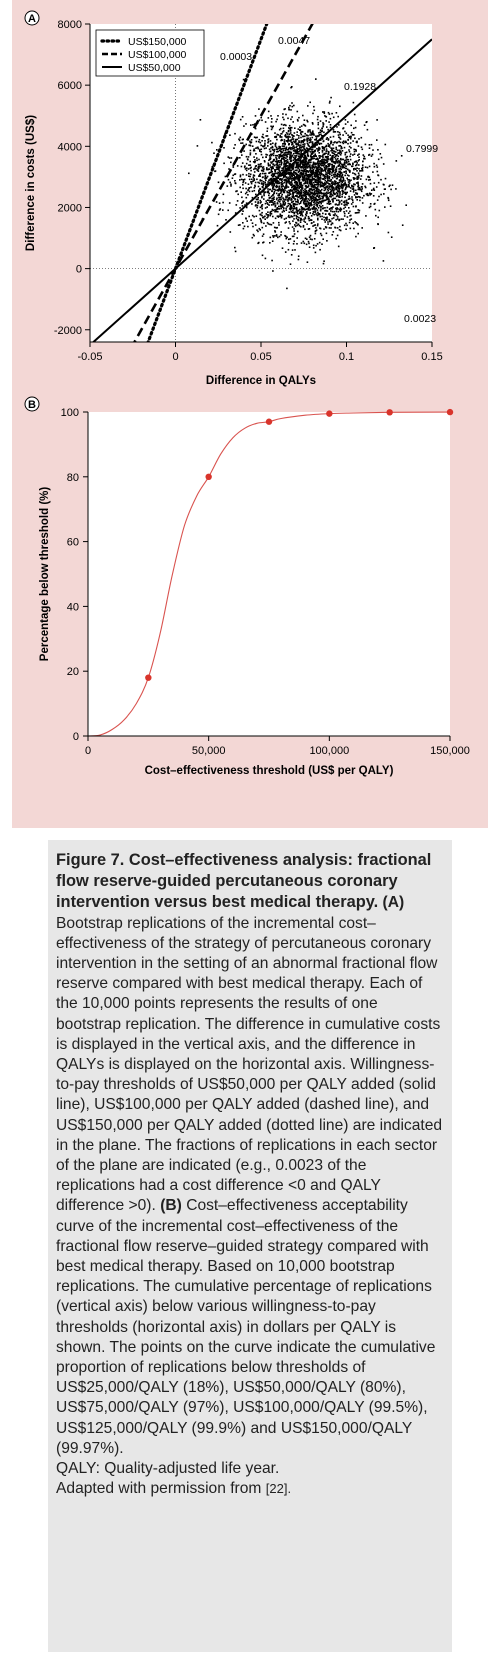 Image resolution: width=500 pixels, height=1659 pixels. I want to click on y-tick-label-b: 100, so click(70, 413).